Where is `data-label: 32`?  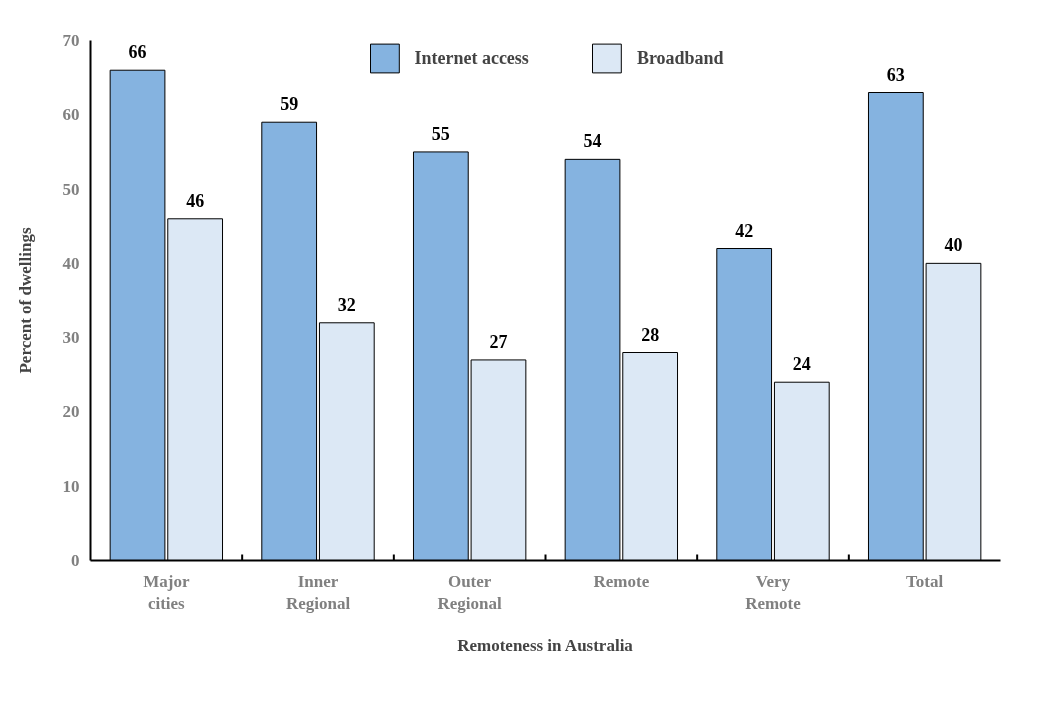 data-label: 32 is located at coordinates (346, 304).